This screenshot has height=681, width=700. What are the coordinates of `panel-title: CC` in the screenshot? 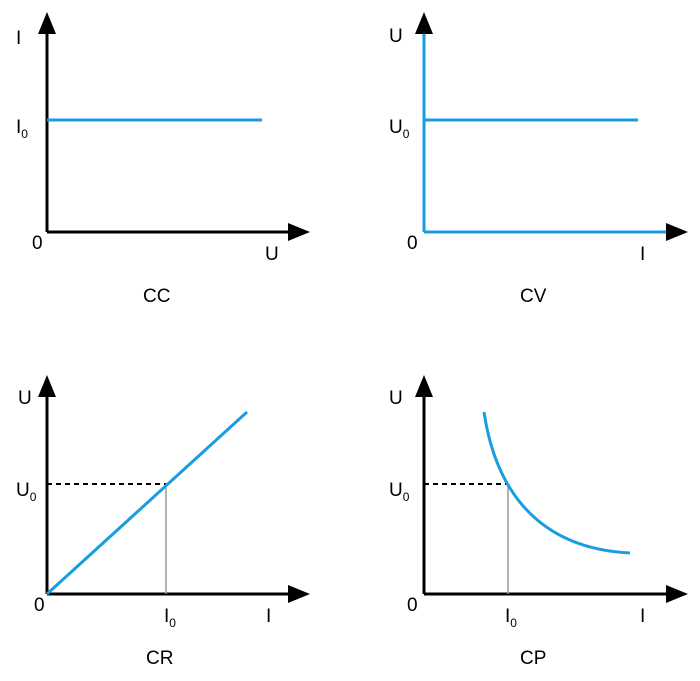 It's located at (156, 296).